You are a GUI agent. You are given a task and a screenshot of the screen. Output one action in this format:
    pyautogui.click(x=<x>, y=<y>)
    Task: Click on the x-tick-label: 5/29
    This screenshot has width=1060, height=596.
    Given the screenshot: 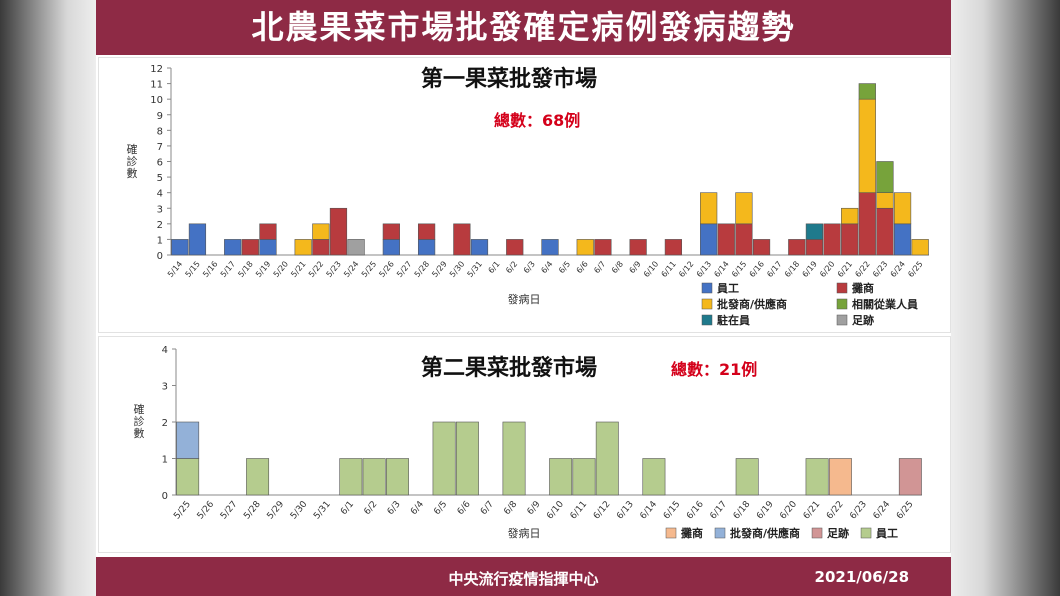 What is the action you would take?
    pyautogui.click(x=276, y=510)
    